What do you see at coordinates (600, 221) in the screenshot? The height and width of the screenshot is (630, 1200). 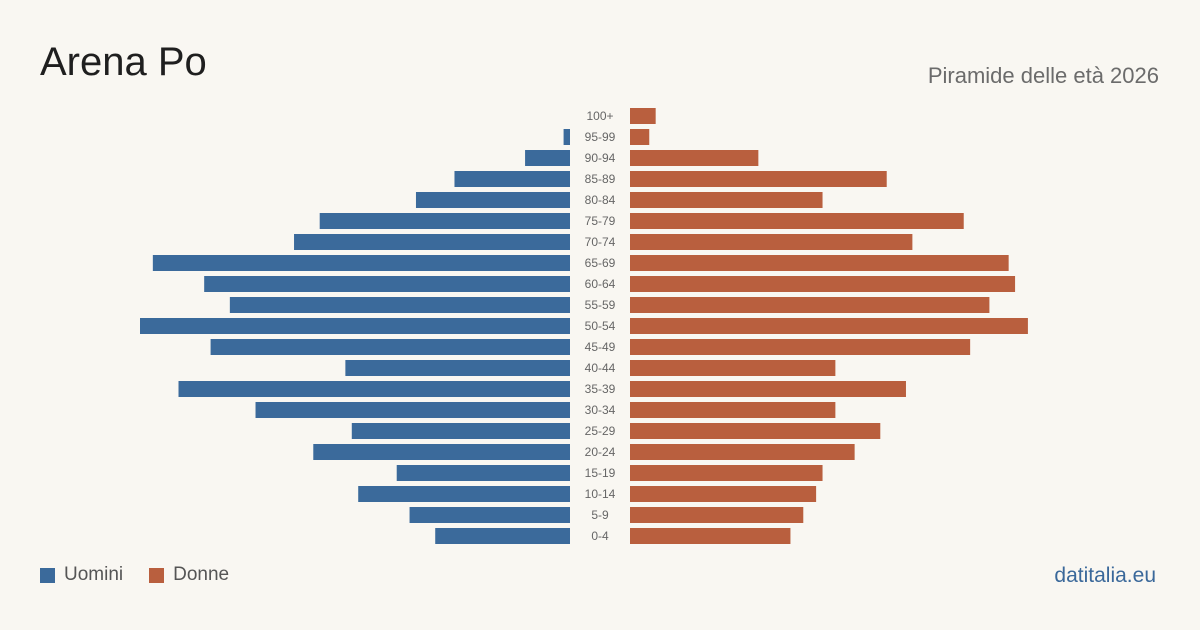 I see `age-label-75-79: 75-79` at bounding box center [600, 221].